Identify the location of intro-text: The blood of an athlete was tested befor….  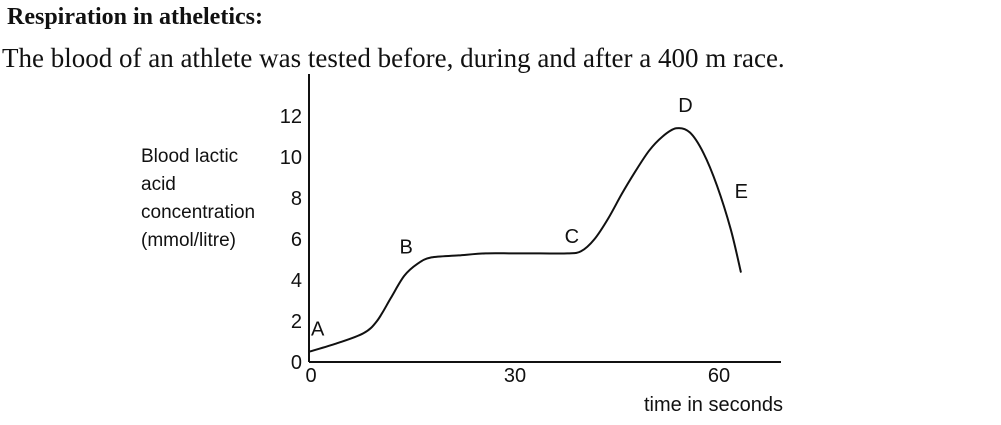
(393, 58).